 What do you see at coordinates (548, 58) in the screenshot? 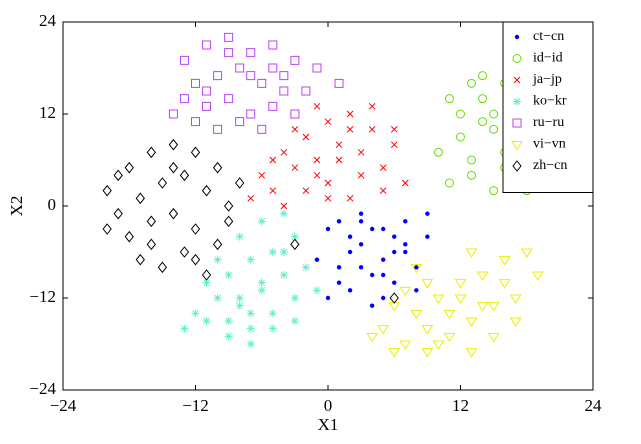
I see `legend-label: id−id` at bounding box center [548, 58].